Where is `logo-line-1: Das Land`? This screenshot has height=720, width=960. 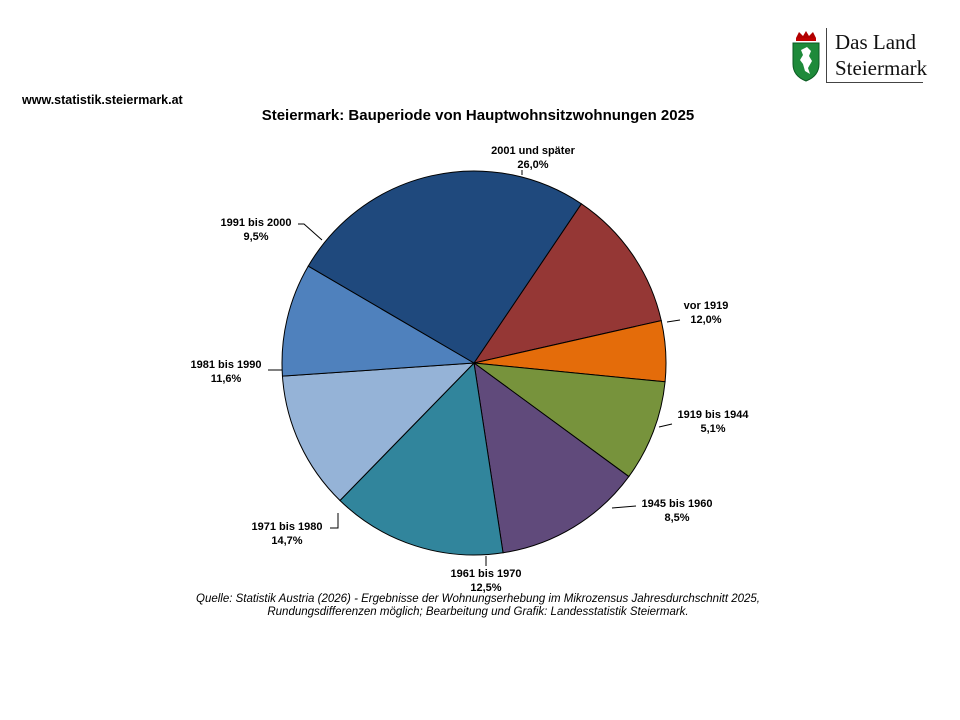
logo-line-1: Das Land is located at coordinates (876, 42).